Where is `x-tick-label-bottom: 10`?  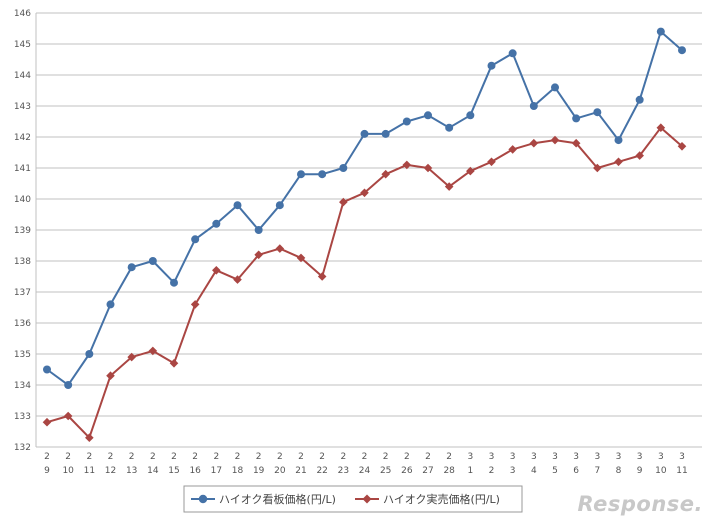
x-tick-label-bottom: 10 is located at coordinates (661, 471).